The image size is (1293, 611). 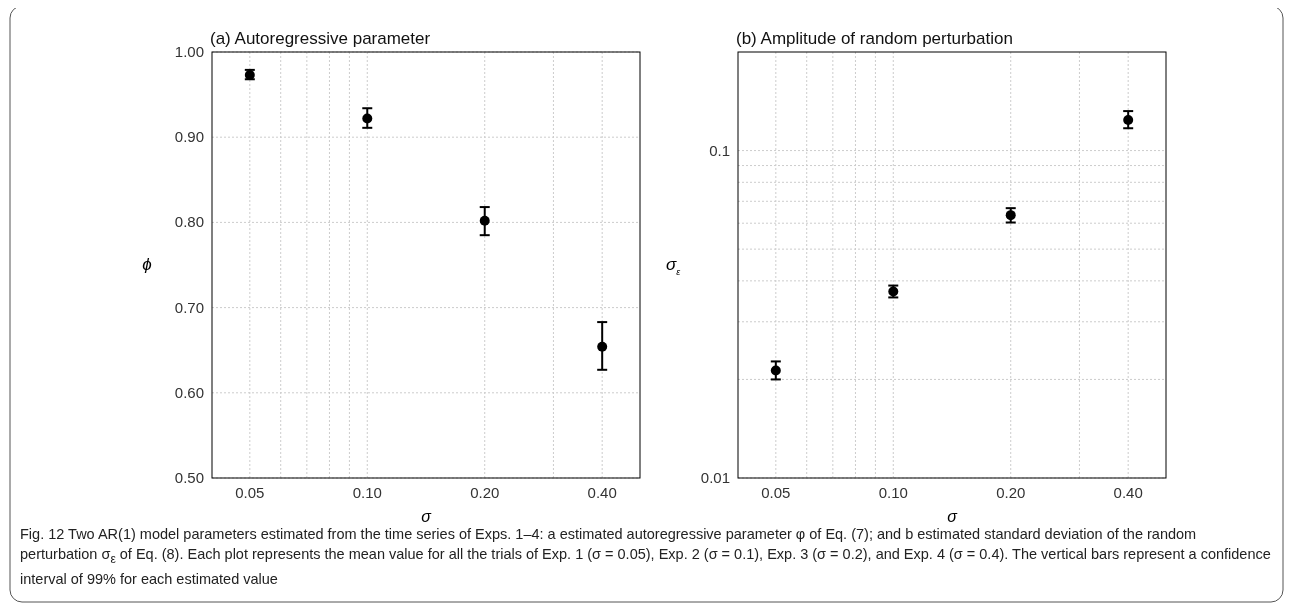 What do you see at coordinates (320, 38) in the screenshot?
I see `chart-title: (a) Autoregressive parameter` at bounding box center [320, 38].